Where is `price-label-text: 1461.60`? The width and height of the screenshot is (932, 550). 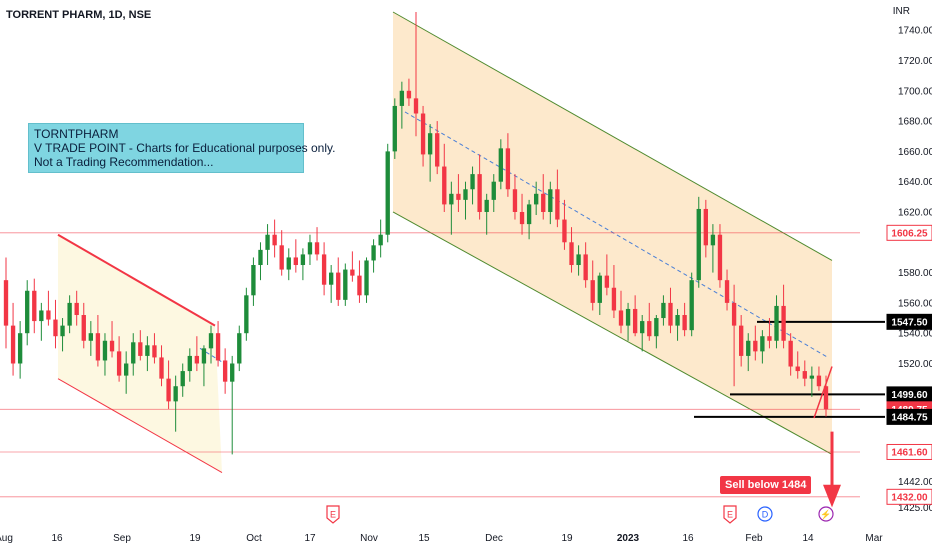
price-label-text: 1461.60 is located at coordinates (909, 452).